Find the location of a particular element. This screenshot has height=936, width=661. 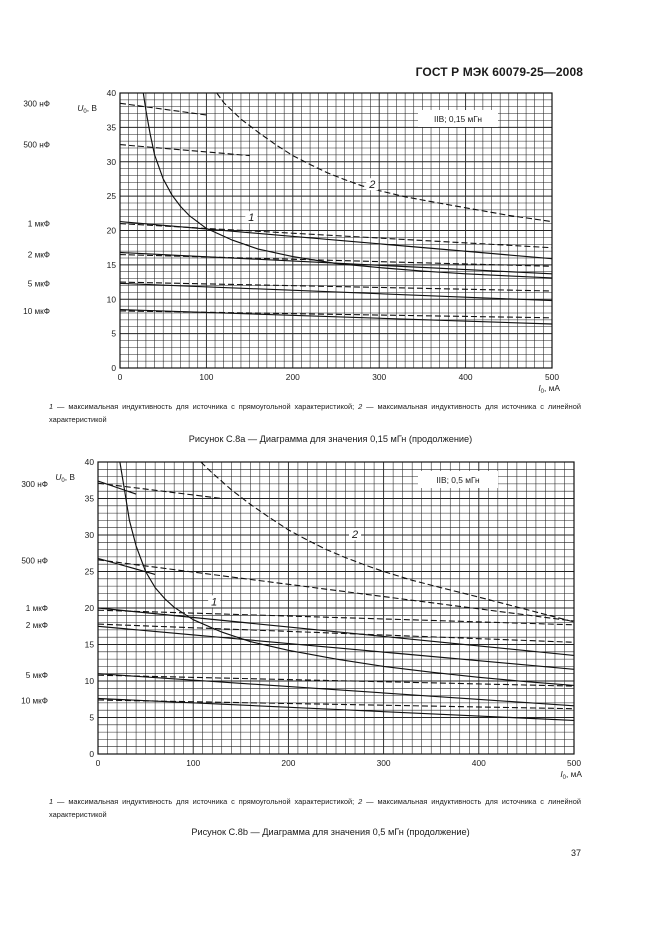

legend-label: IIB; 0,5 мГн is located at coordinates (458, 480).